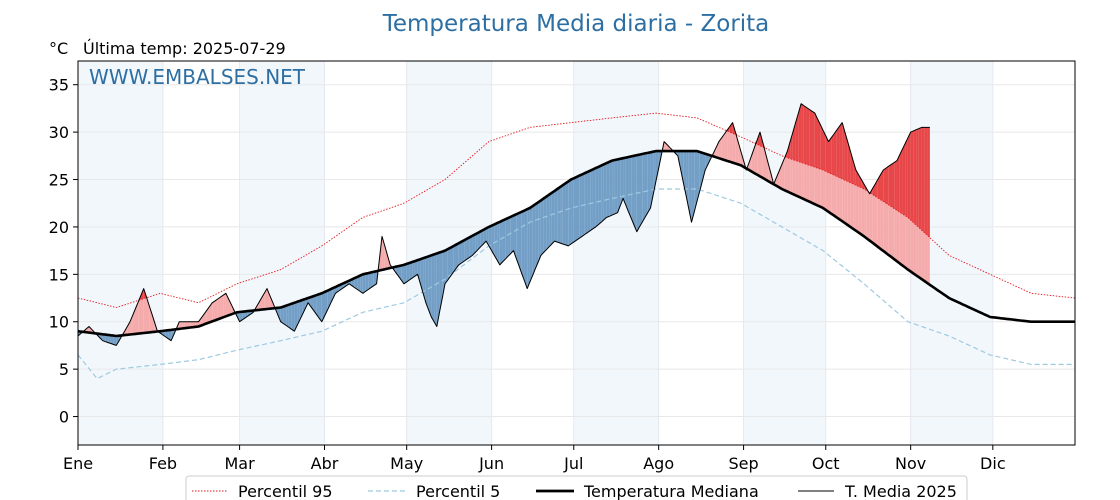 This screenshot has height=500, width=1120. What do you see at coordinates (900, 491) in the screenshot?
I see `legend-current-label: T. Media 2025` at bounding box center [900, 491].